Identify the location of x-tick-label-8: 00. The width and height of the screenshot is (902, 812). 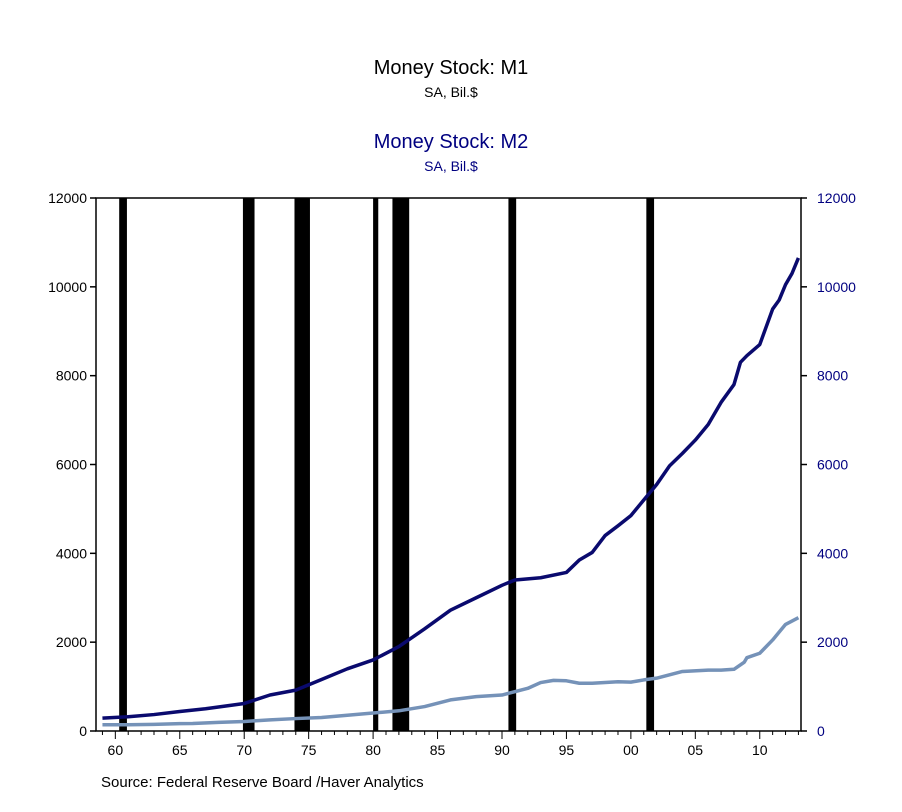
(631, 750).